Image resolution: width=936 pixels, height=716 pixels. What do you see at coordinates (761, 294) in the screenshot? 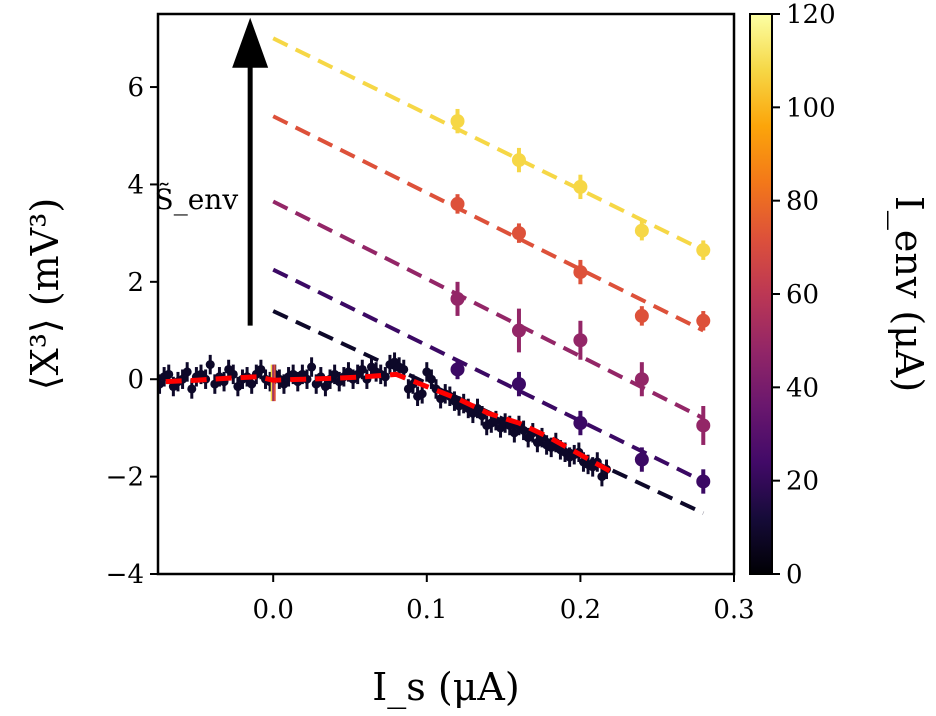
I see `colorbar-gradient` at bounding box center [761, 294].